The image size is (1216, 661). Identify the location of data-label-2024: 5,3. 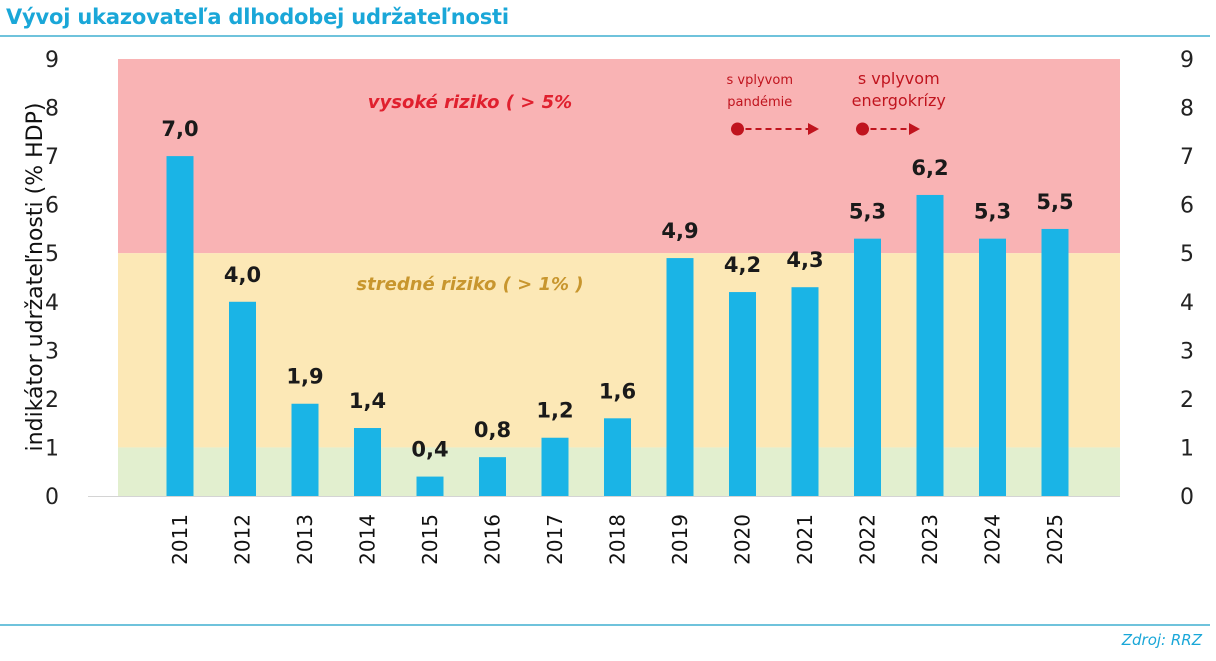
(992, 212).